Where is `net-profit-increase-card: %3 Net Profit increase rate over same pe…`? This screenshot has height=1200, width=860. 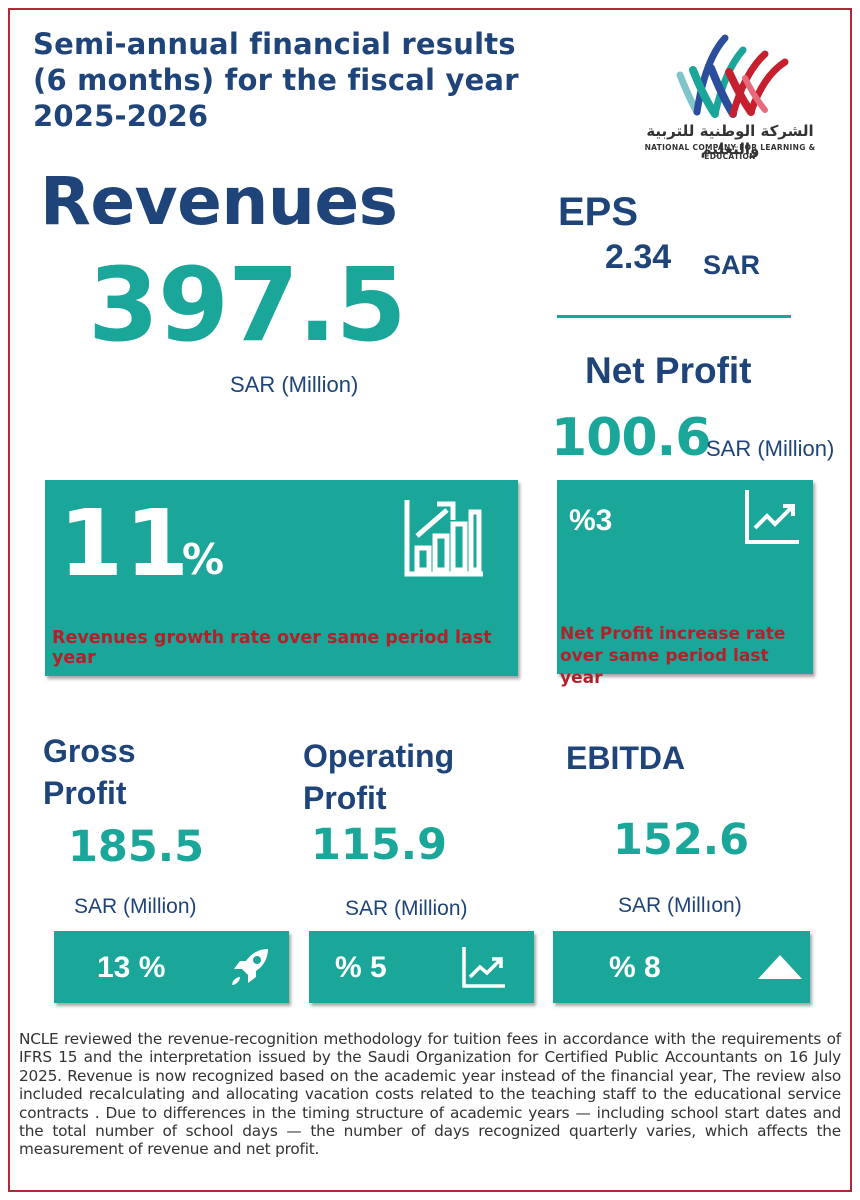 net-profit-increase-card: %3 Net Profit increase rate over same pe… is located at coordinates (685, 584).